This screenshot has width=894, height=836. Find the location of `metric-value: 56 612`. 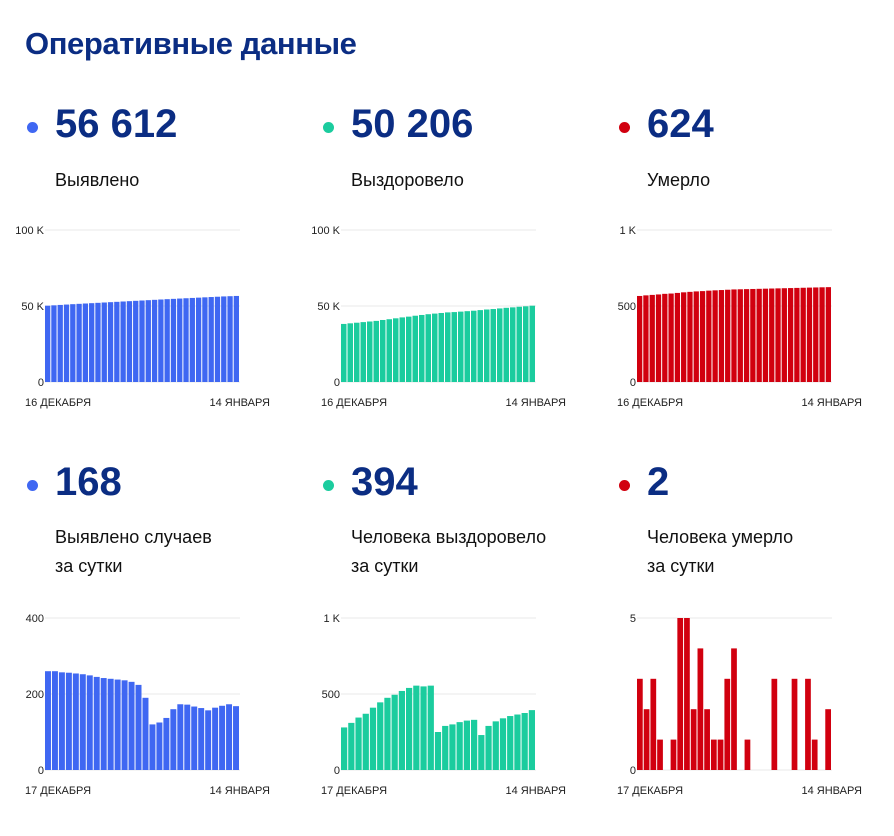

metric-value: 56 612 is located at coordinates (116, 124).